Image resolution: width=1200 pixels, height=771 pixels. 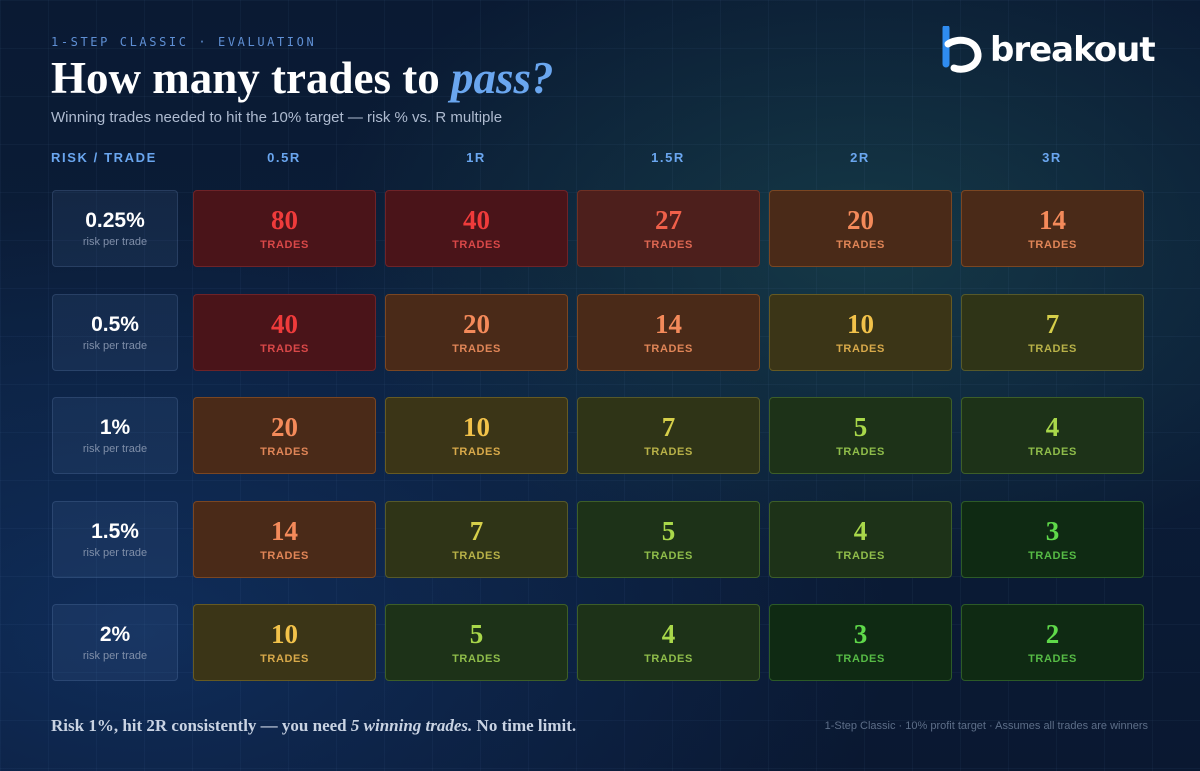 What do you see at coordinates (1073, 50) in the screenshot?
I see `brand-name: breakout` at bounding box center [1073, 50].